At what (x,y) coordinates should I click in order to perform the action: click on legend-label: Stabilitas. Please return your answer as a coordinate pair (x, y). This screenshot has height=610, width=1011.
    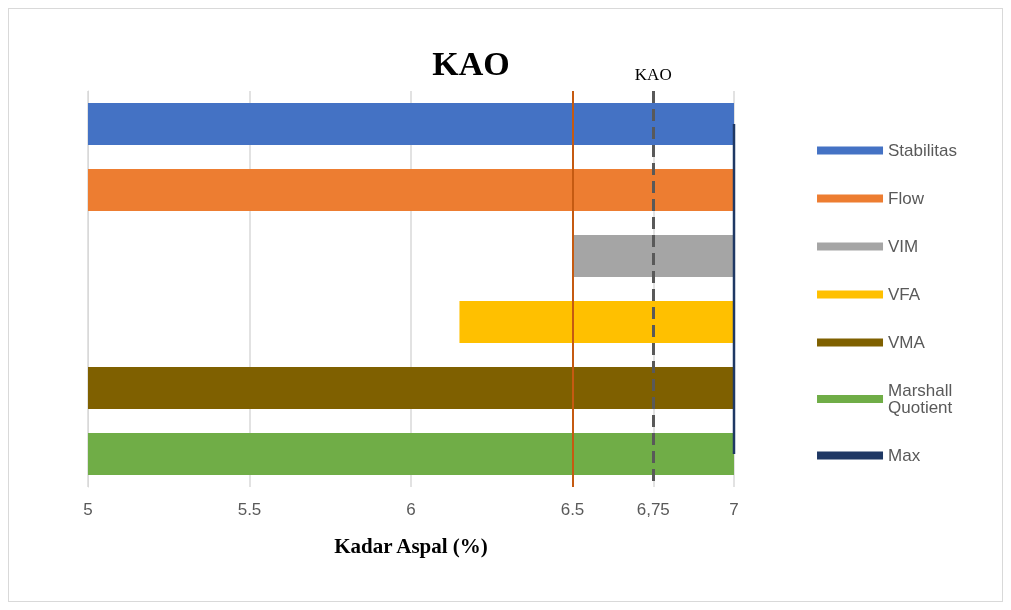
    Looking at the image, I should click on (922, 150).